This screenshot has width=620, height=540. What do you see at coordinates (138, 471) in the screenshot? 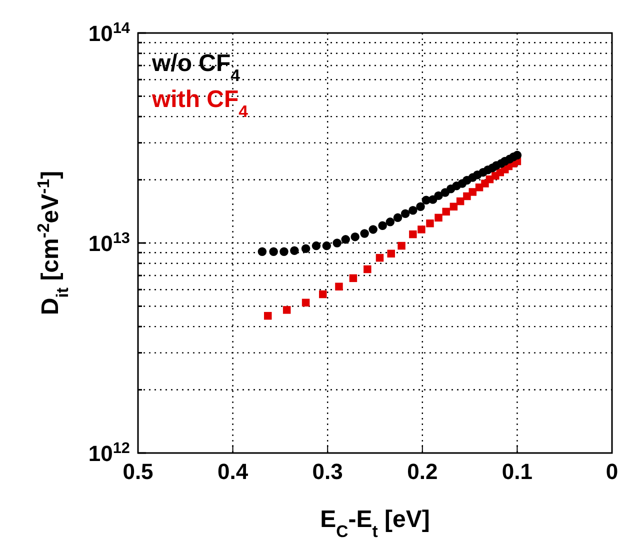
I see `x-tick-label: 0.5` at bounding box center [138, 471].